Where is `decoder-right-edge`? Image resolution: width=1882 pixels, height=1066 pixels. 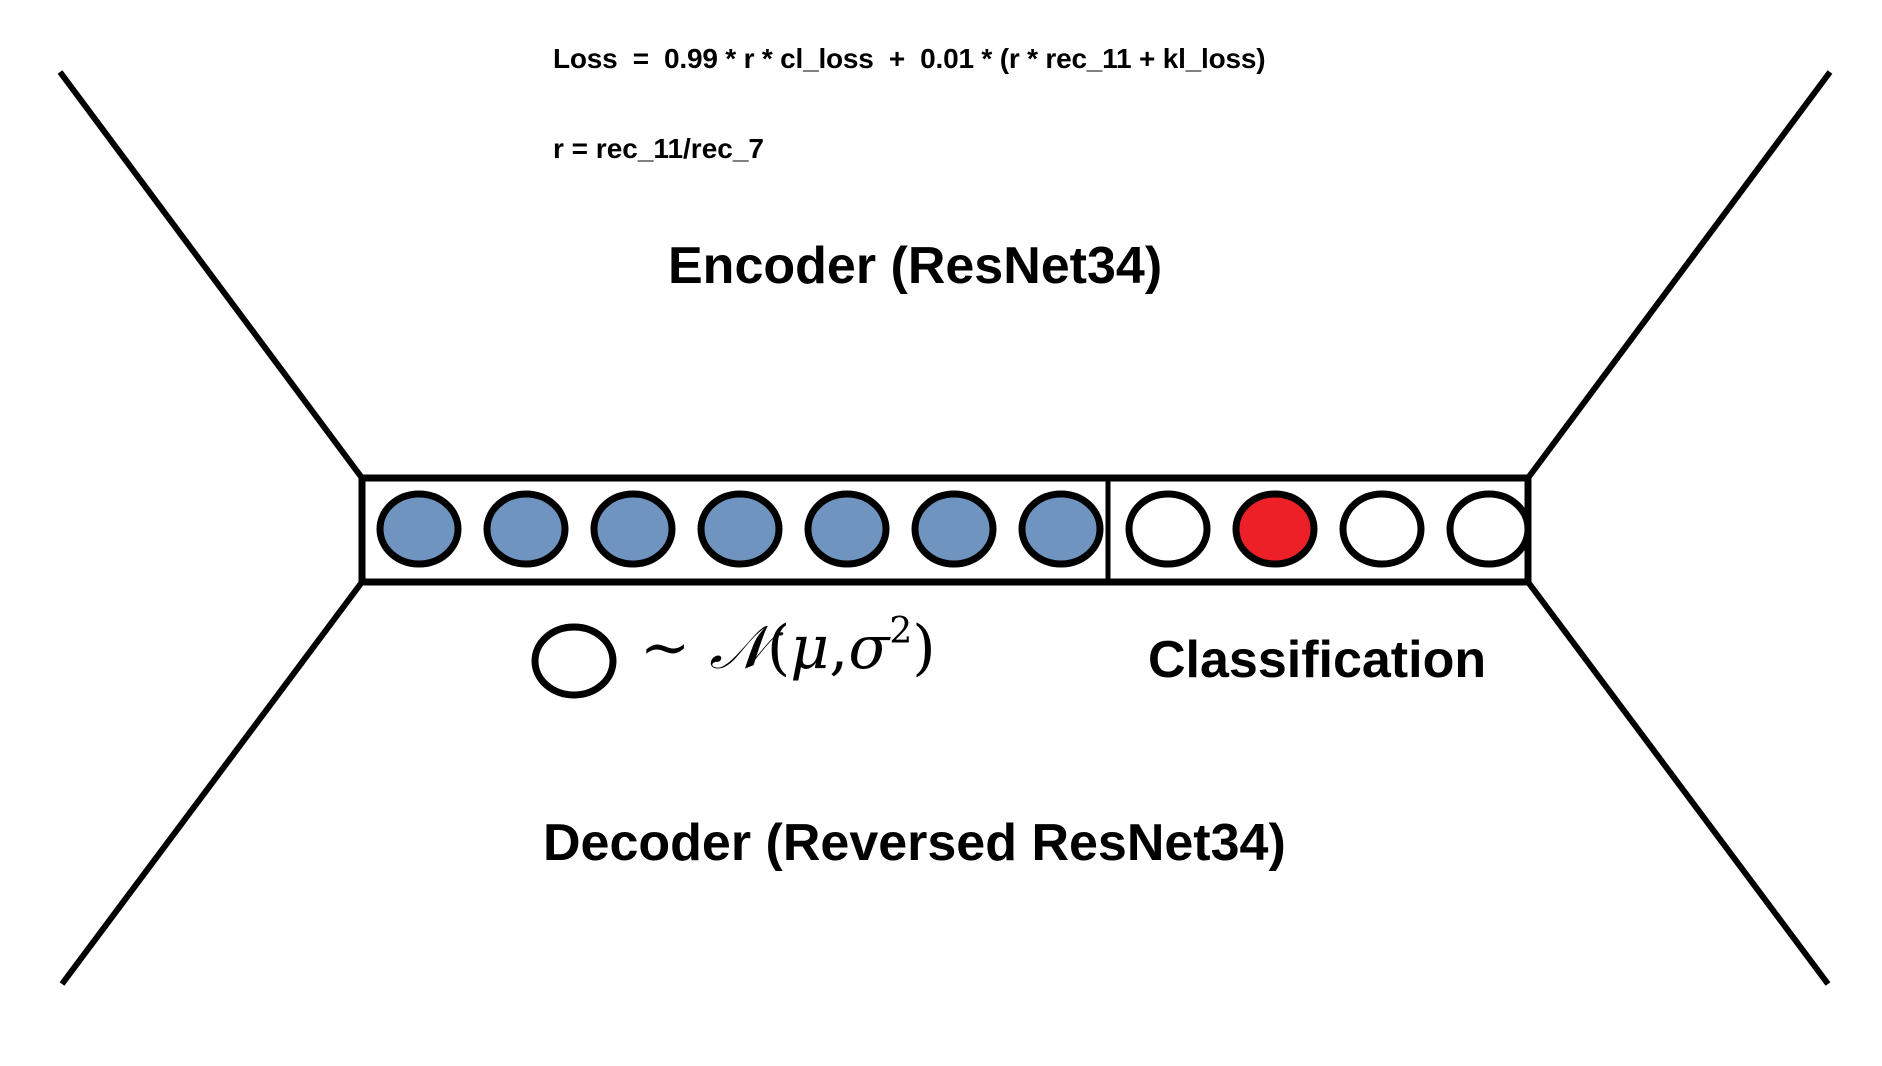 decoder-right-edge is located at coordinates (1678, 783).